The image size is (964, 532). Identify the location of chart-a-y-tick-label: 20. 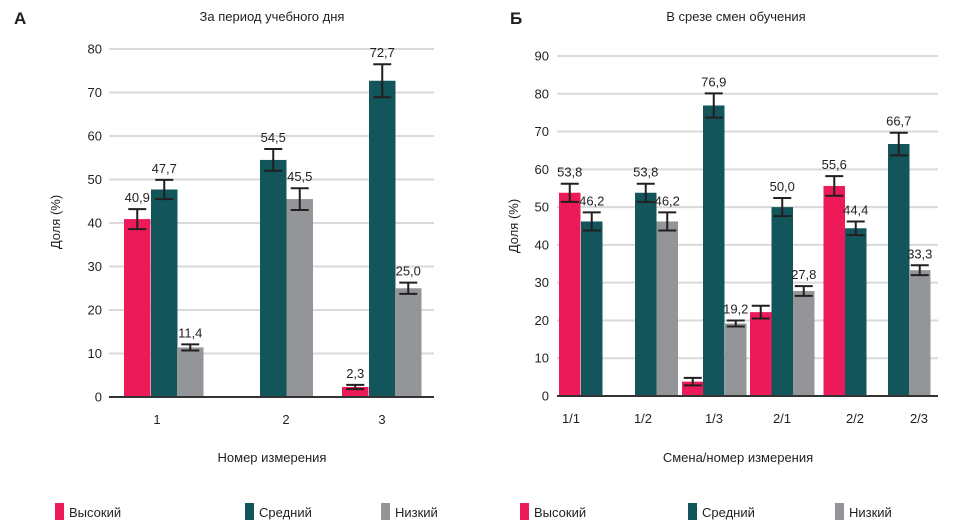
(95, 310).